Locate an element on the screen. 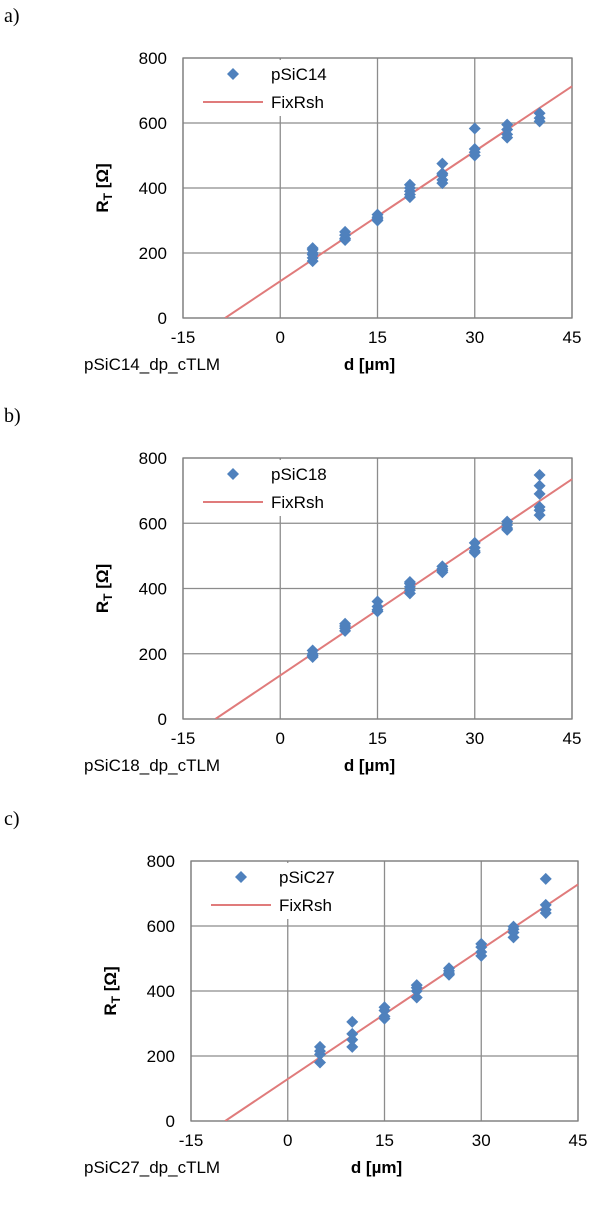 The width and height of the screenshot is (600, 1209). legend: pSiC18 FixRsh is located at coordinates (285, 488).